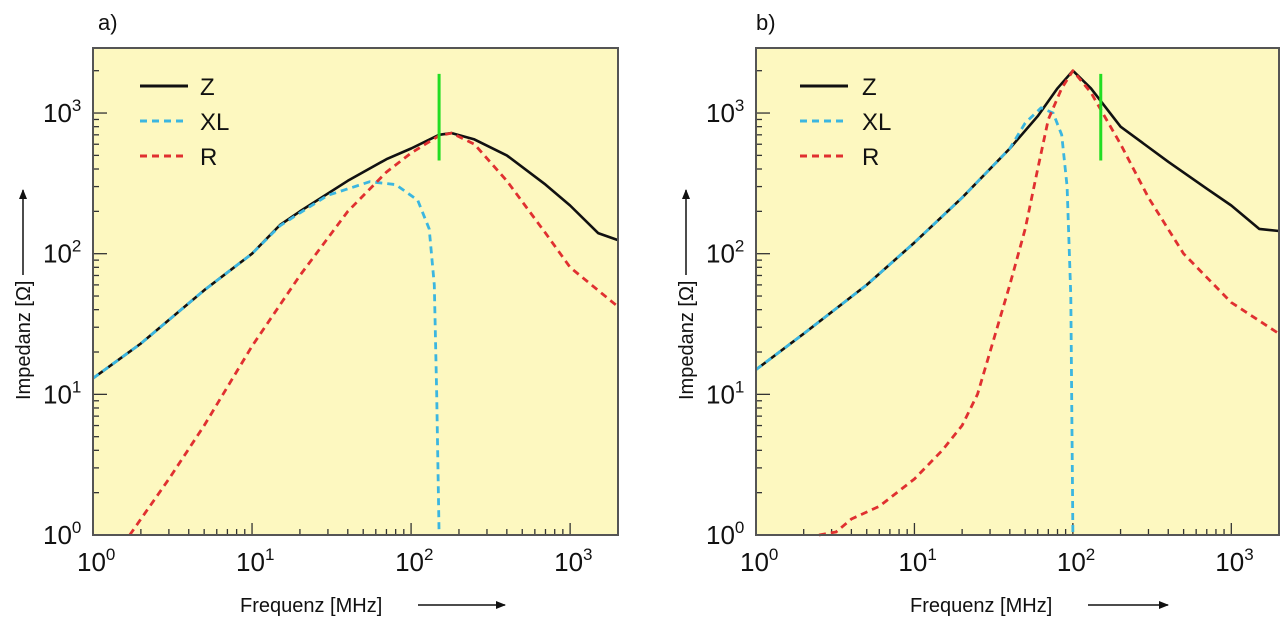 Image resolution: width=1280 pixels, height=627 pixels. What do you see at coordinates (766, 22) in the screenshot?
I see `panel-label: b)` at bounding box center [766, 22].